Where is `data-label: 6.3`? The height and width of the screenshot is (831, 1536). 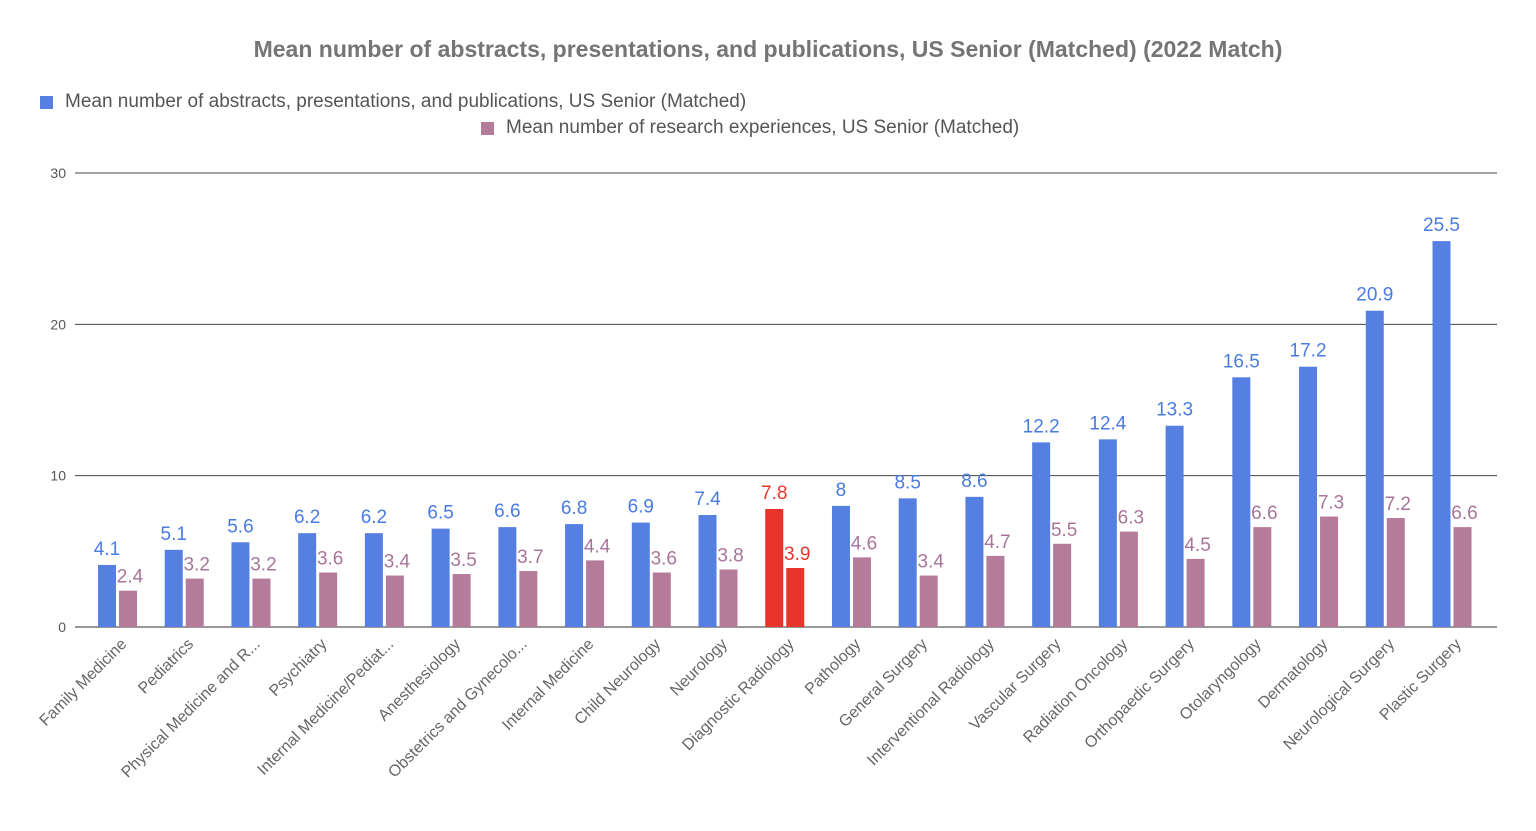 data-label: 6.3 is located at coordinates (1131, 518).